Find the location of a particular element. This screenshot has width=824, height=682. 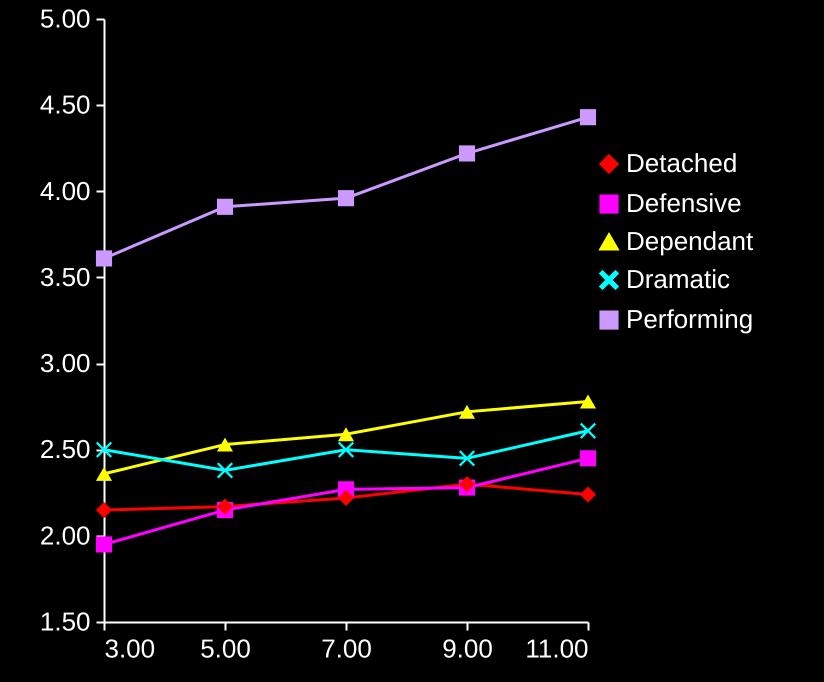

y-tick-label: 4.50 is located at coordinates (65, 105).